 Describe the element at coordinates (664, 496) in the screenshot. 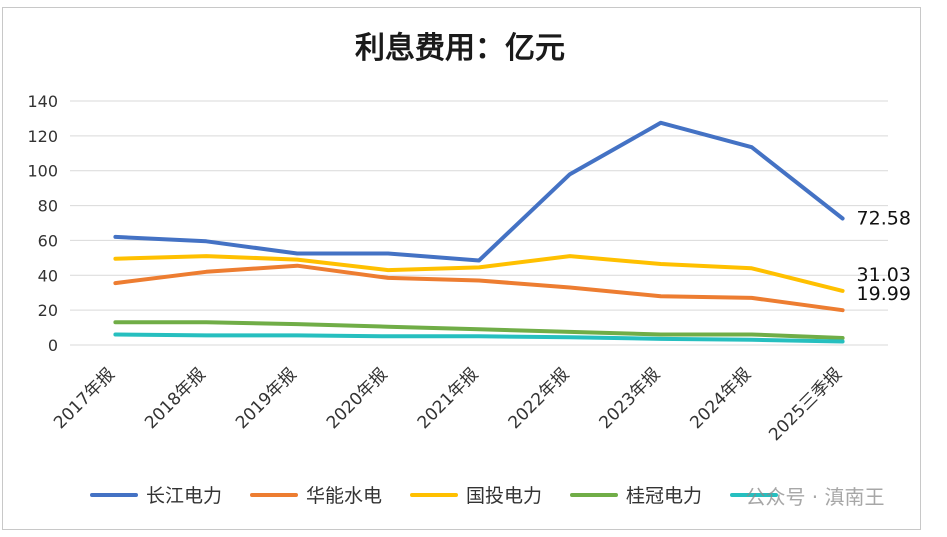

I see `legend-label: 桂冠电力` at that location.